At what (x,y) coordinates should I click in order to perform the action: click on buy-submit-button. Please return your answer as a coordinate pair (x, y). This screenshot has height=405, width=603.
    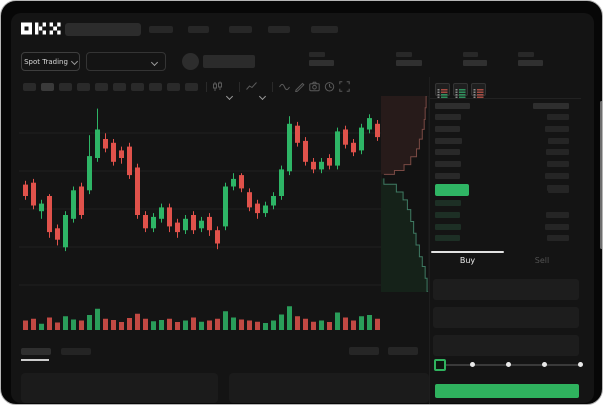
    Looking at the image, I should click on (507, 391).